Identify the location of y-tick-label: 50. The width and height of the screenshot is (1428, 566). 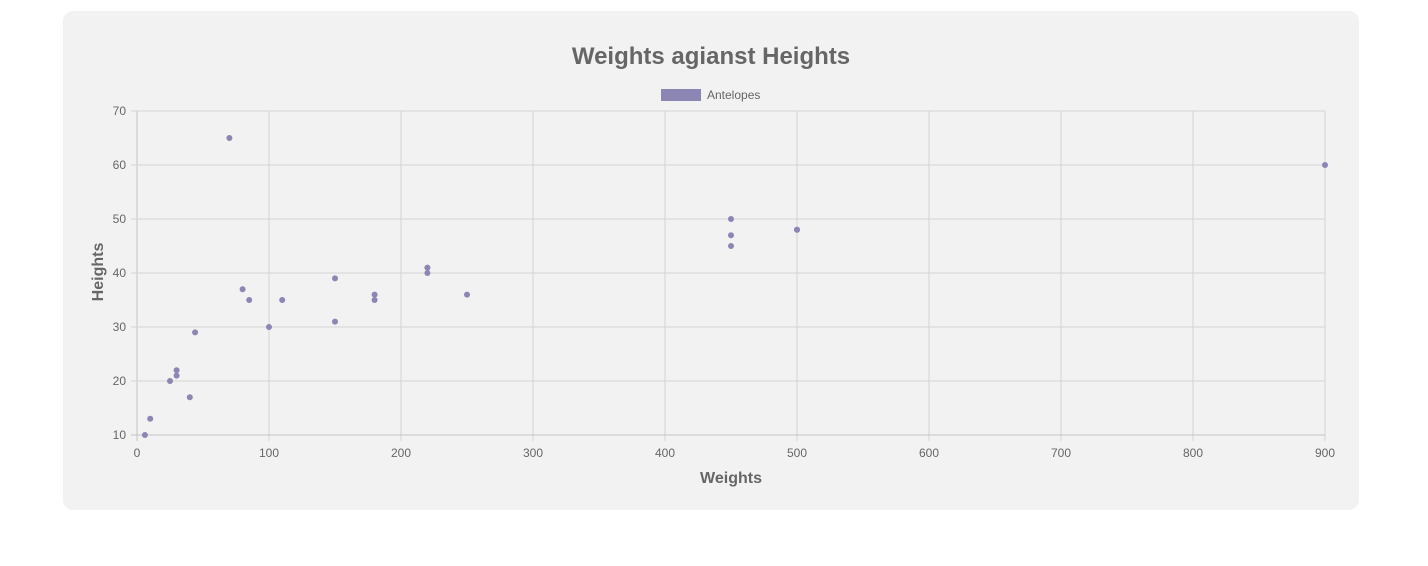
(120, 219).